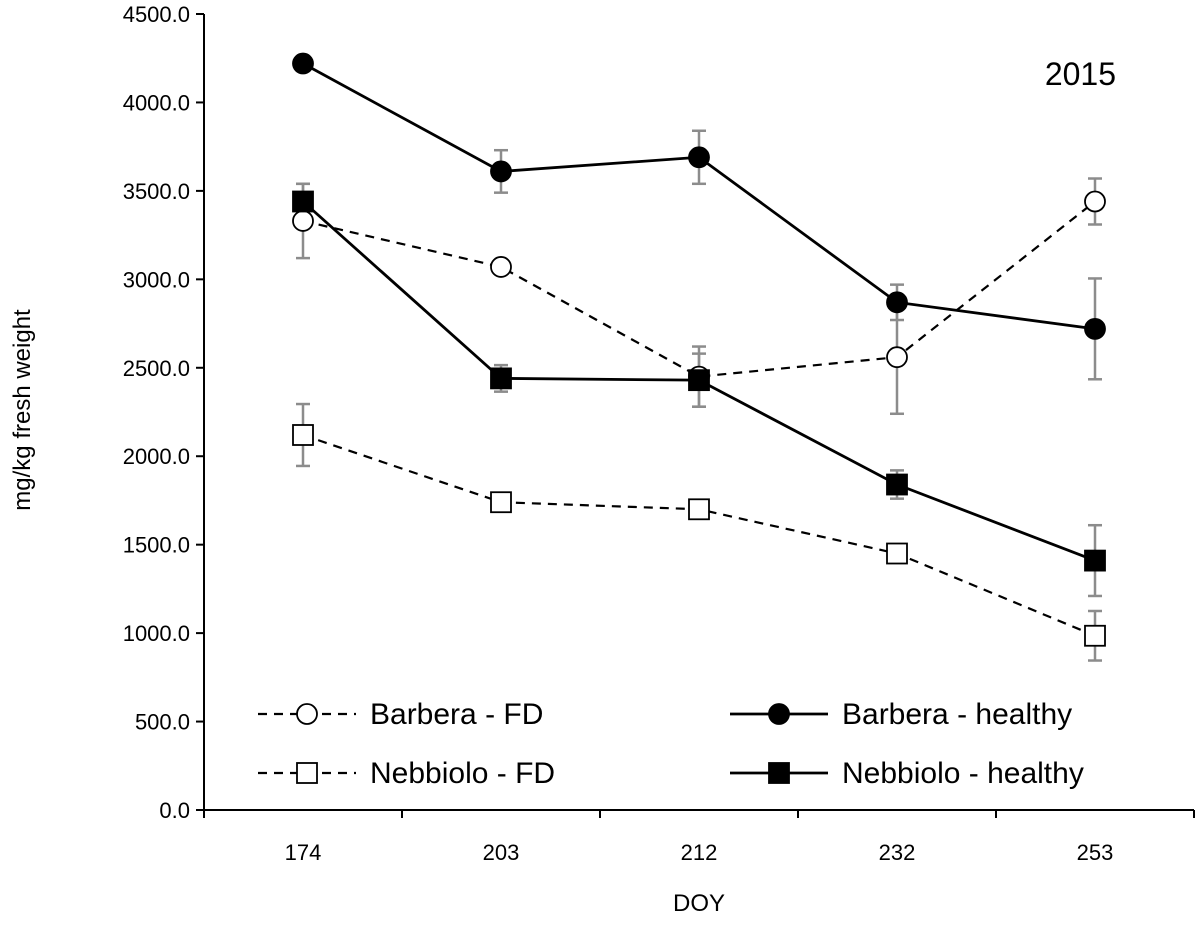 The image size is (1200, 936). Describe the element at coordinates (897, 852) in the screenshot. I see `x-tick-label: 232` at that location.